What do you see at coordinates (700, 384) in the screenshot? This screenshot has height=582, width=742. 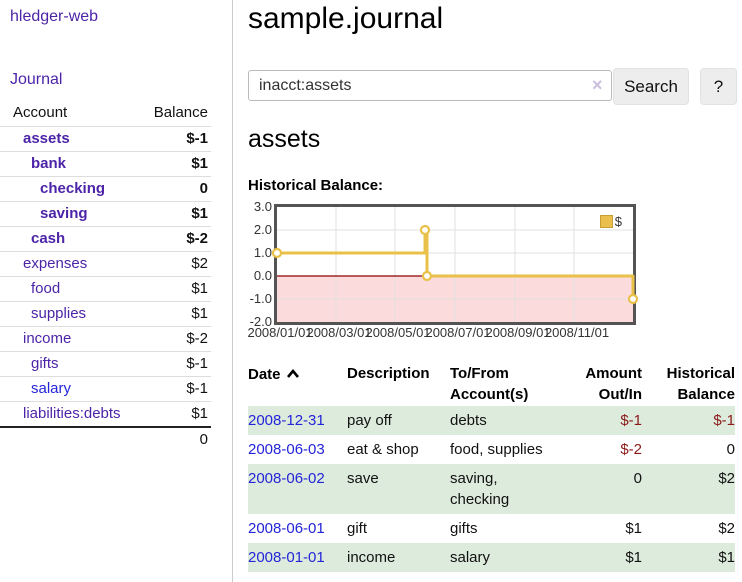 I see `register-header-balance: Historical Balance` at bounding box center [700, 384].